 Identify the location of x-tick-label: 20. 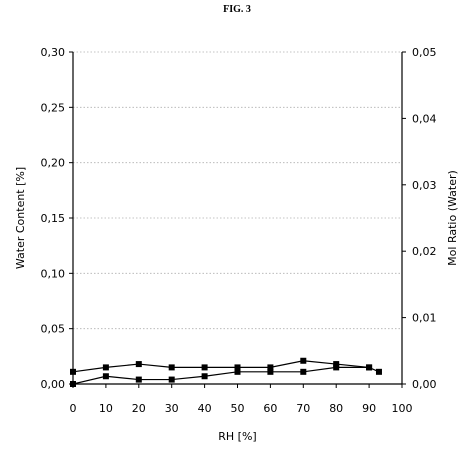
(139, 408).